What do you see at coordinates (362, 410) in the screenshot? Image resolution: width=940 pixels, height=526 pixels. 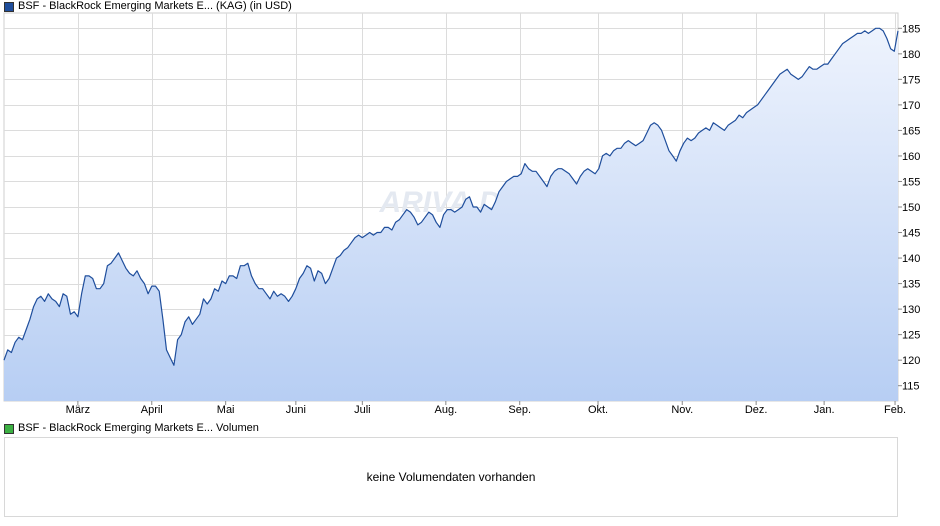 I see `x-tick-label: Juli` at bounding box center [362, 410].